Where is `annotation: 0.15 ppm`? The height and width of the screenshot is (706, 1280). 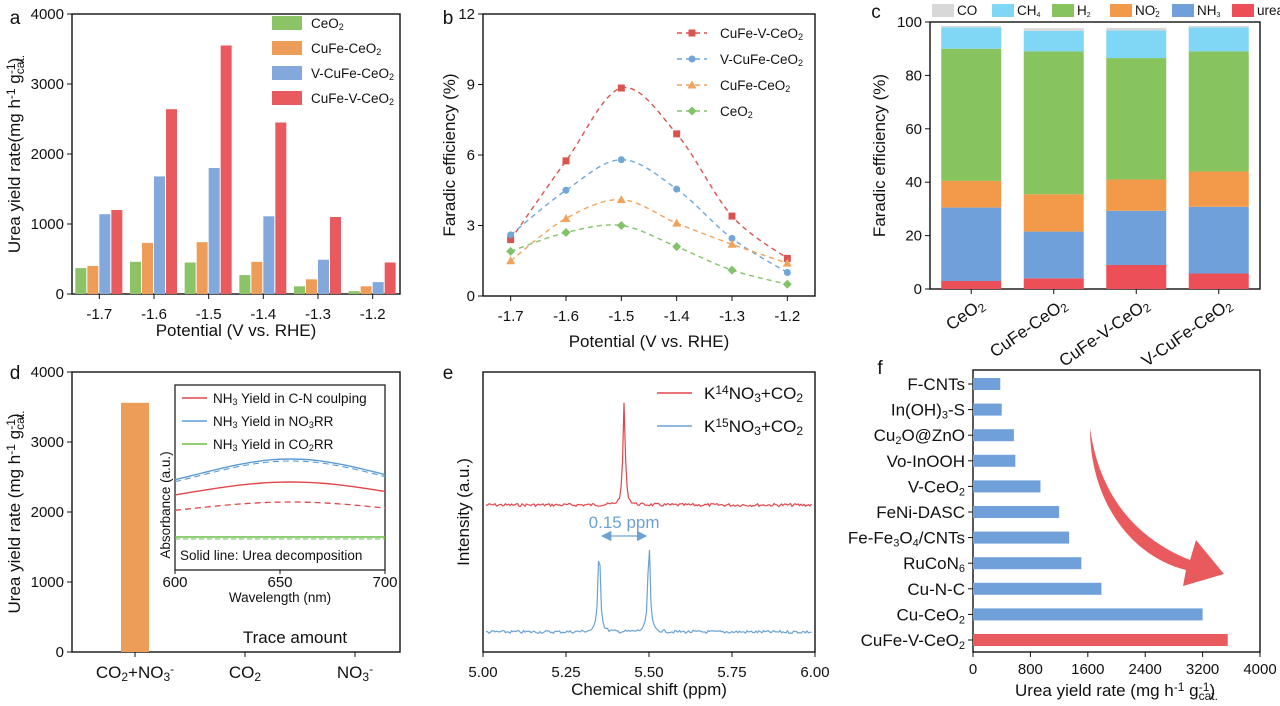
annotation: 0.15 ppm is located at coordinates (624, 522).